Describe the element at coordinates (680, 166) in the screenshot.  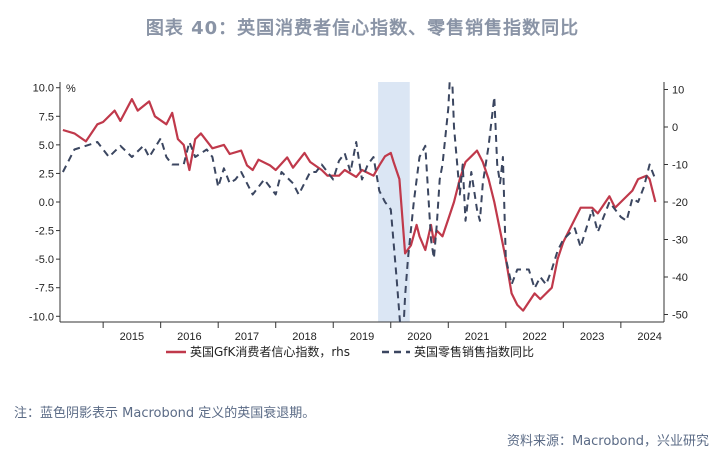
I see `right-tick-label: -10` at that location.